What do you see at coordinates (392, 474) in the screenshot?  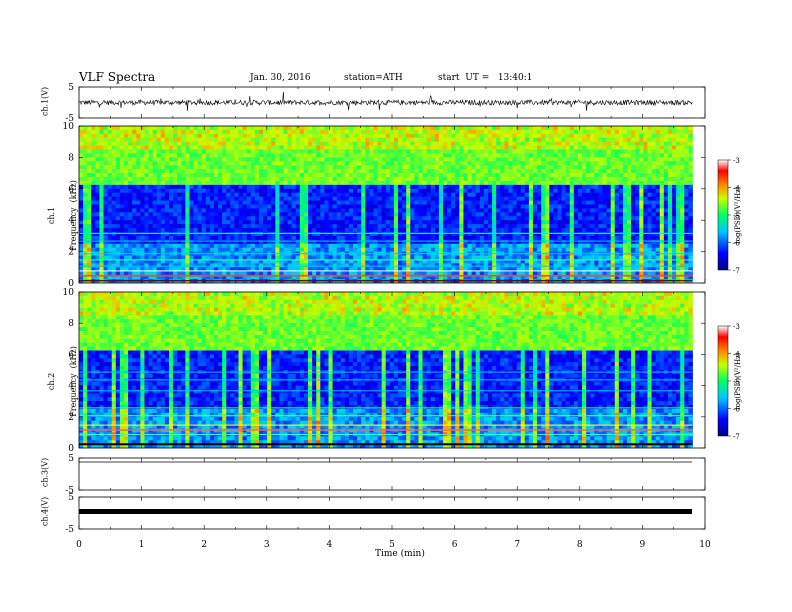 I see `ch3-waveform-frame` at bounding box center [392, 474].